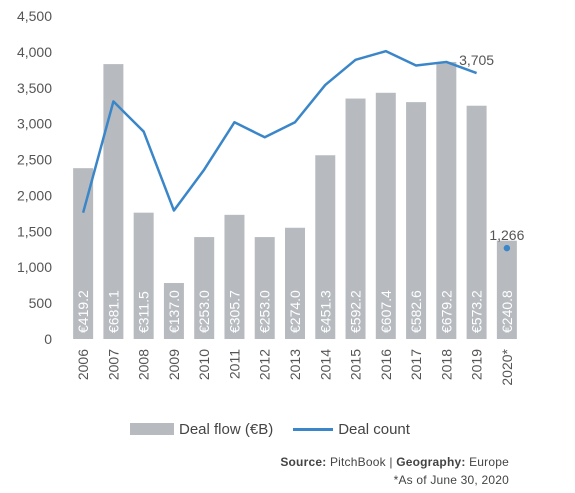  I want to click on geography-value: Europe, so click(489, 462).